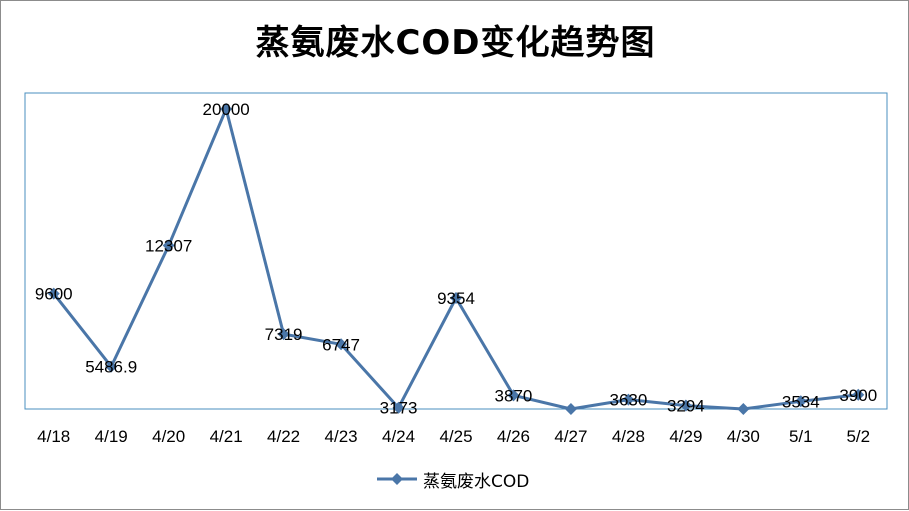  Describe the element at coordinates (455, 43) in the screenshot. I see `chart-title: 蒸氨废水COD变化趋势图` at that location.